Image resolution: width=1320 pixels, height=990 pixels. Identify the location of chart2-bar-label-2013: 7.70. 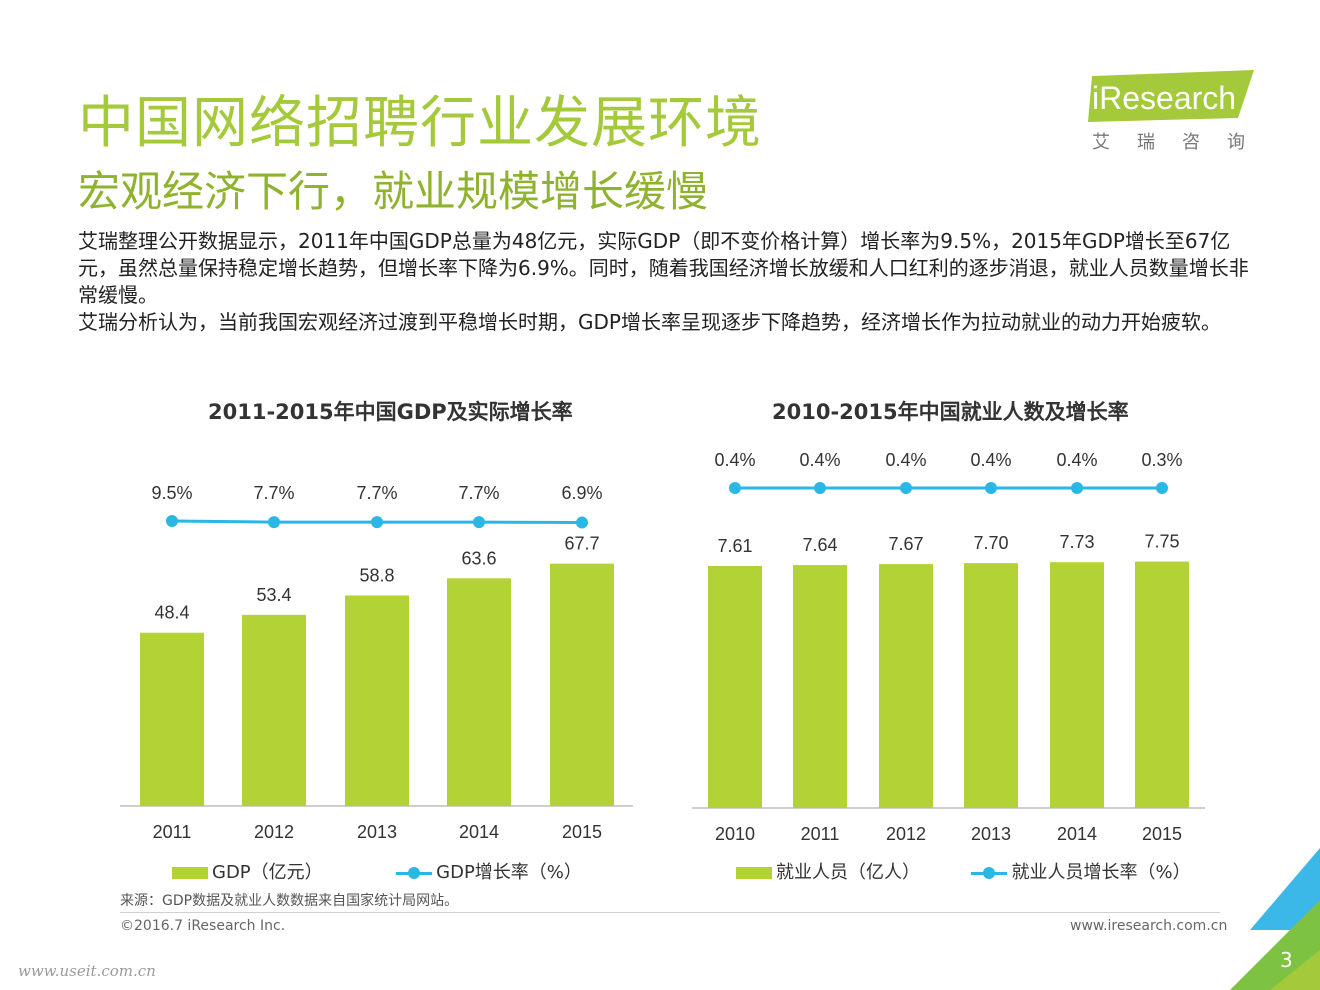
(990, 543).